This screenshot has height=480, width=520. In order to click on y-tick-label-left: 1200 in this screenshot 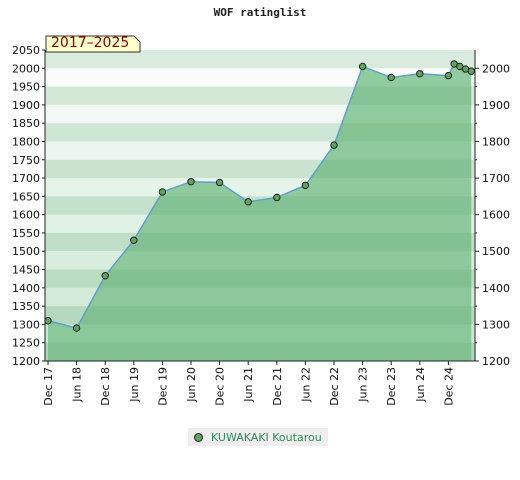, I will do `click(26, 361)`.